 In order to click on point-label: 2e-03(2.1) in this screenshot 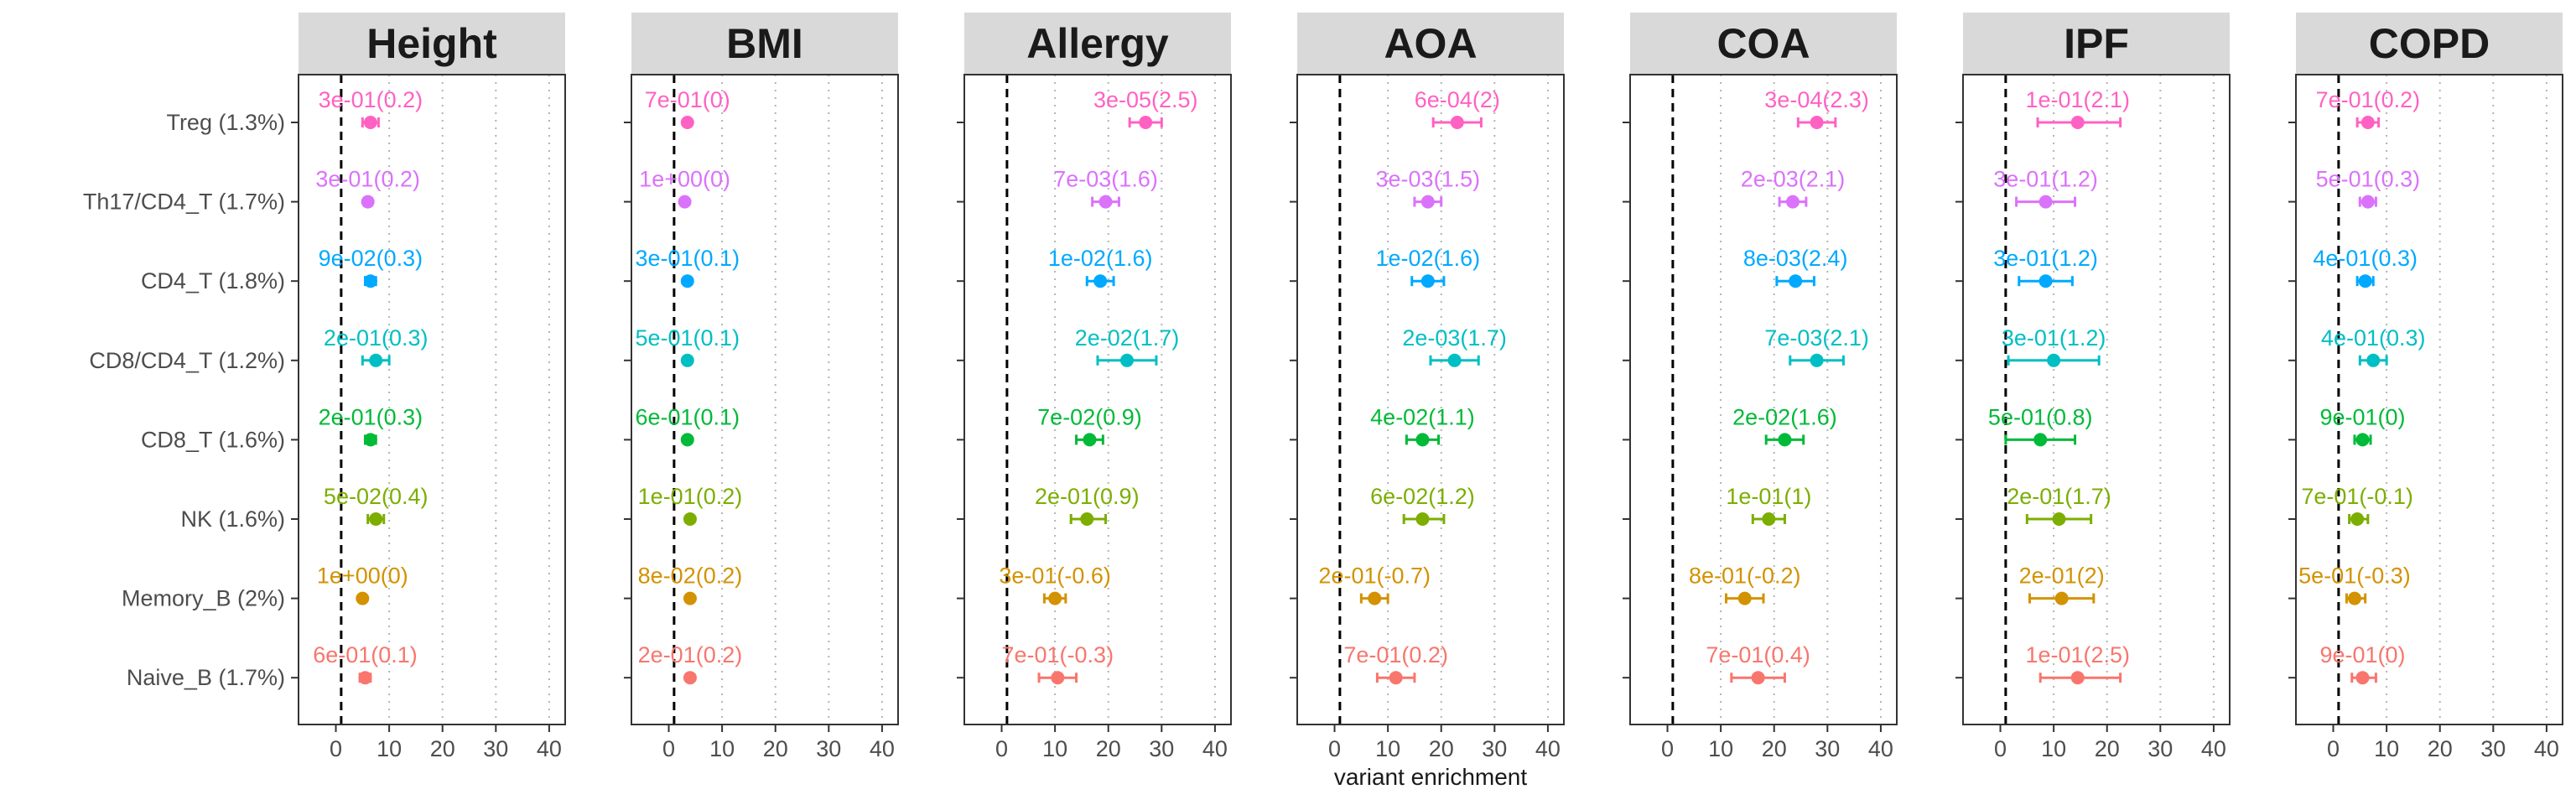, I will do `click(1793, 179)`.